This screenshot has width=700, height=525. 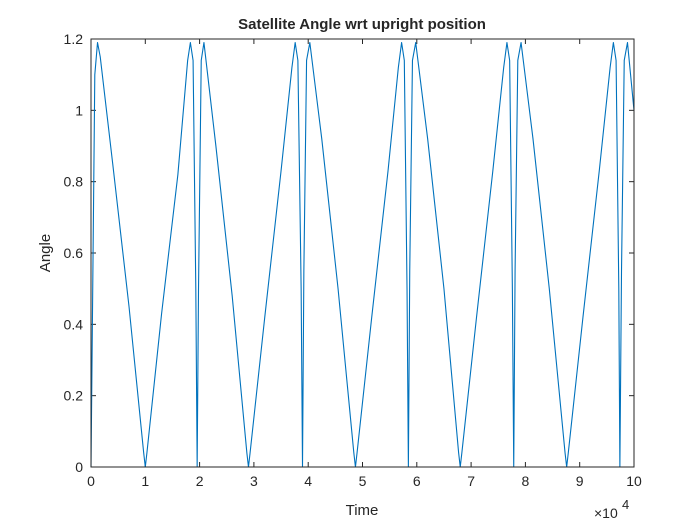 What do you see at coordinates (200, 481) in the screenshot?
I see `x-tick-label: 2` at bounding box center [200, 481].